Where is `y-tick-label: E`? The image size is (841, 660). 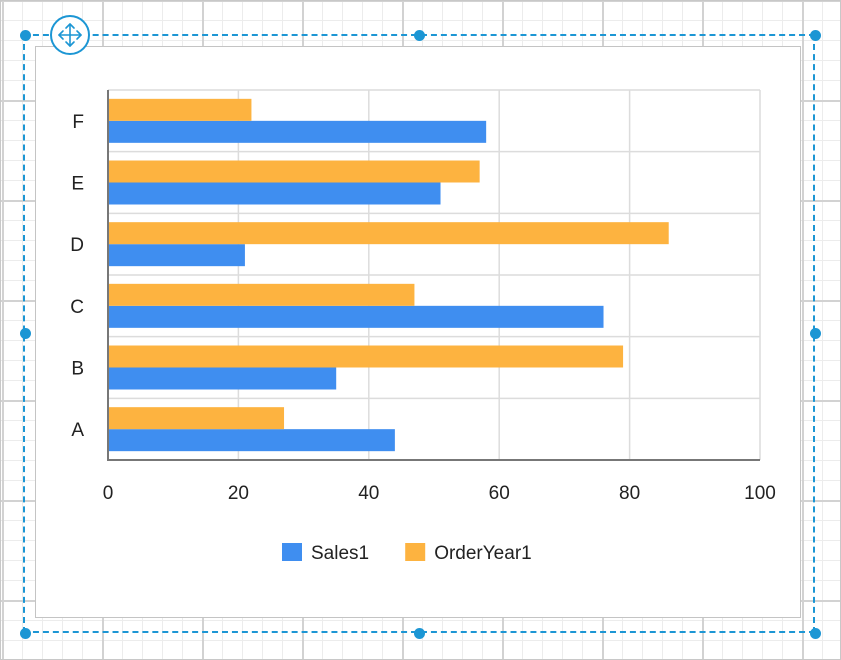
y-tick-label: E is located at coordinates (77, 184).